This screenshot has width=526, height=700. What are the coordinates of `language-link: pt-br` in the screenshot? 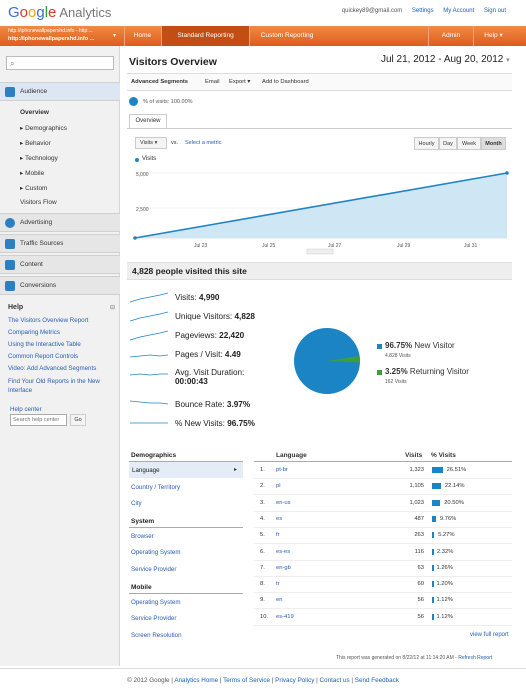 It's located at (282, 470).